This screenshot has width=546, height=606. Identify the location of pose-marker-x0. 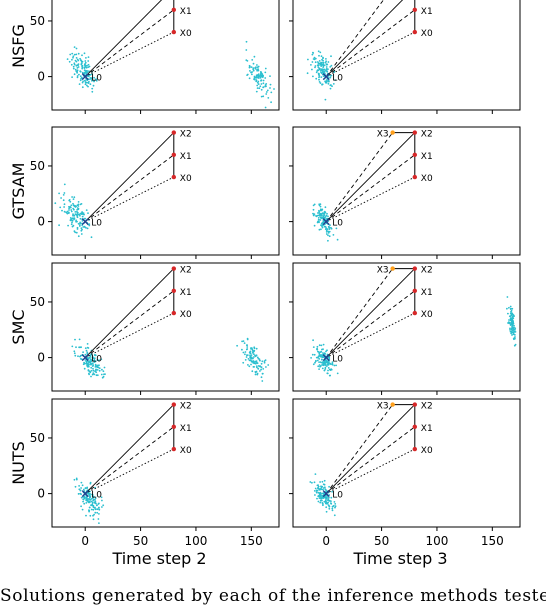
(415, 449).